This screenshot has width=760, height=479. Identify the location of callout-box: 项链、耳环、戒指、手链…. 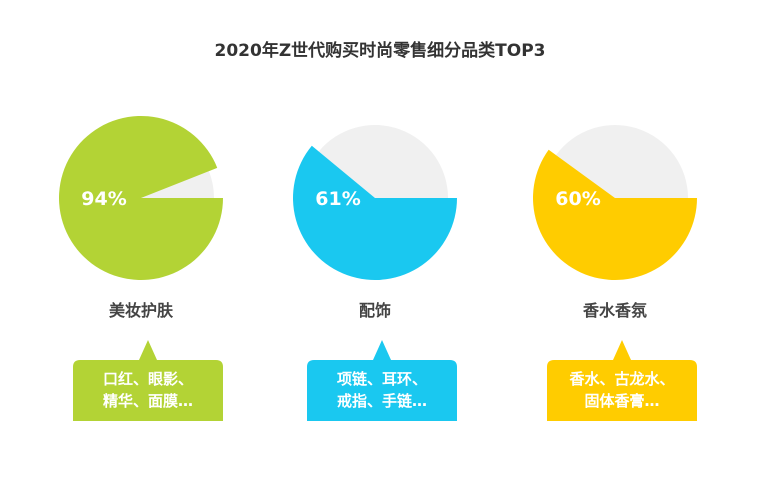
(382, 380).